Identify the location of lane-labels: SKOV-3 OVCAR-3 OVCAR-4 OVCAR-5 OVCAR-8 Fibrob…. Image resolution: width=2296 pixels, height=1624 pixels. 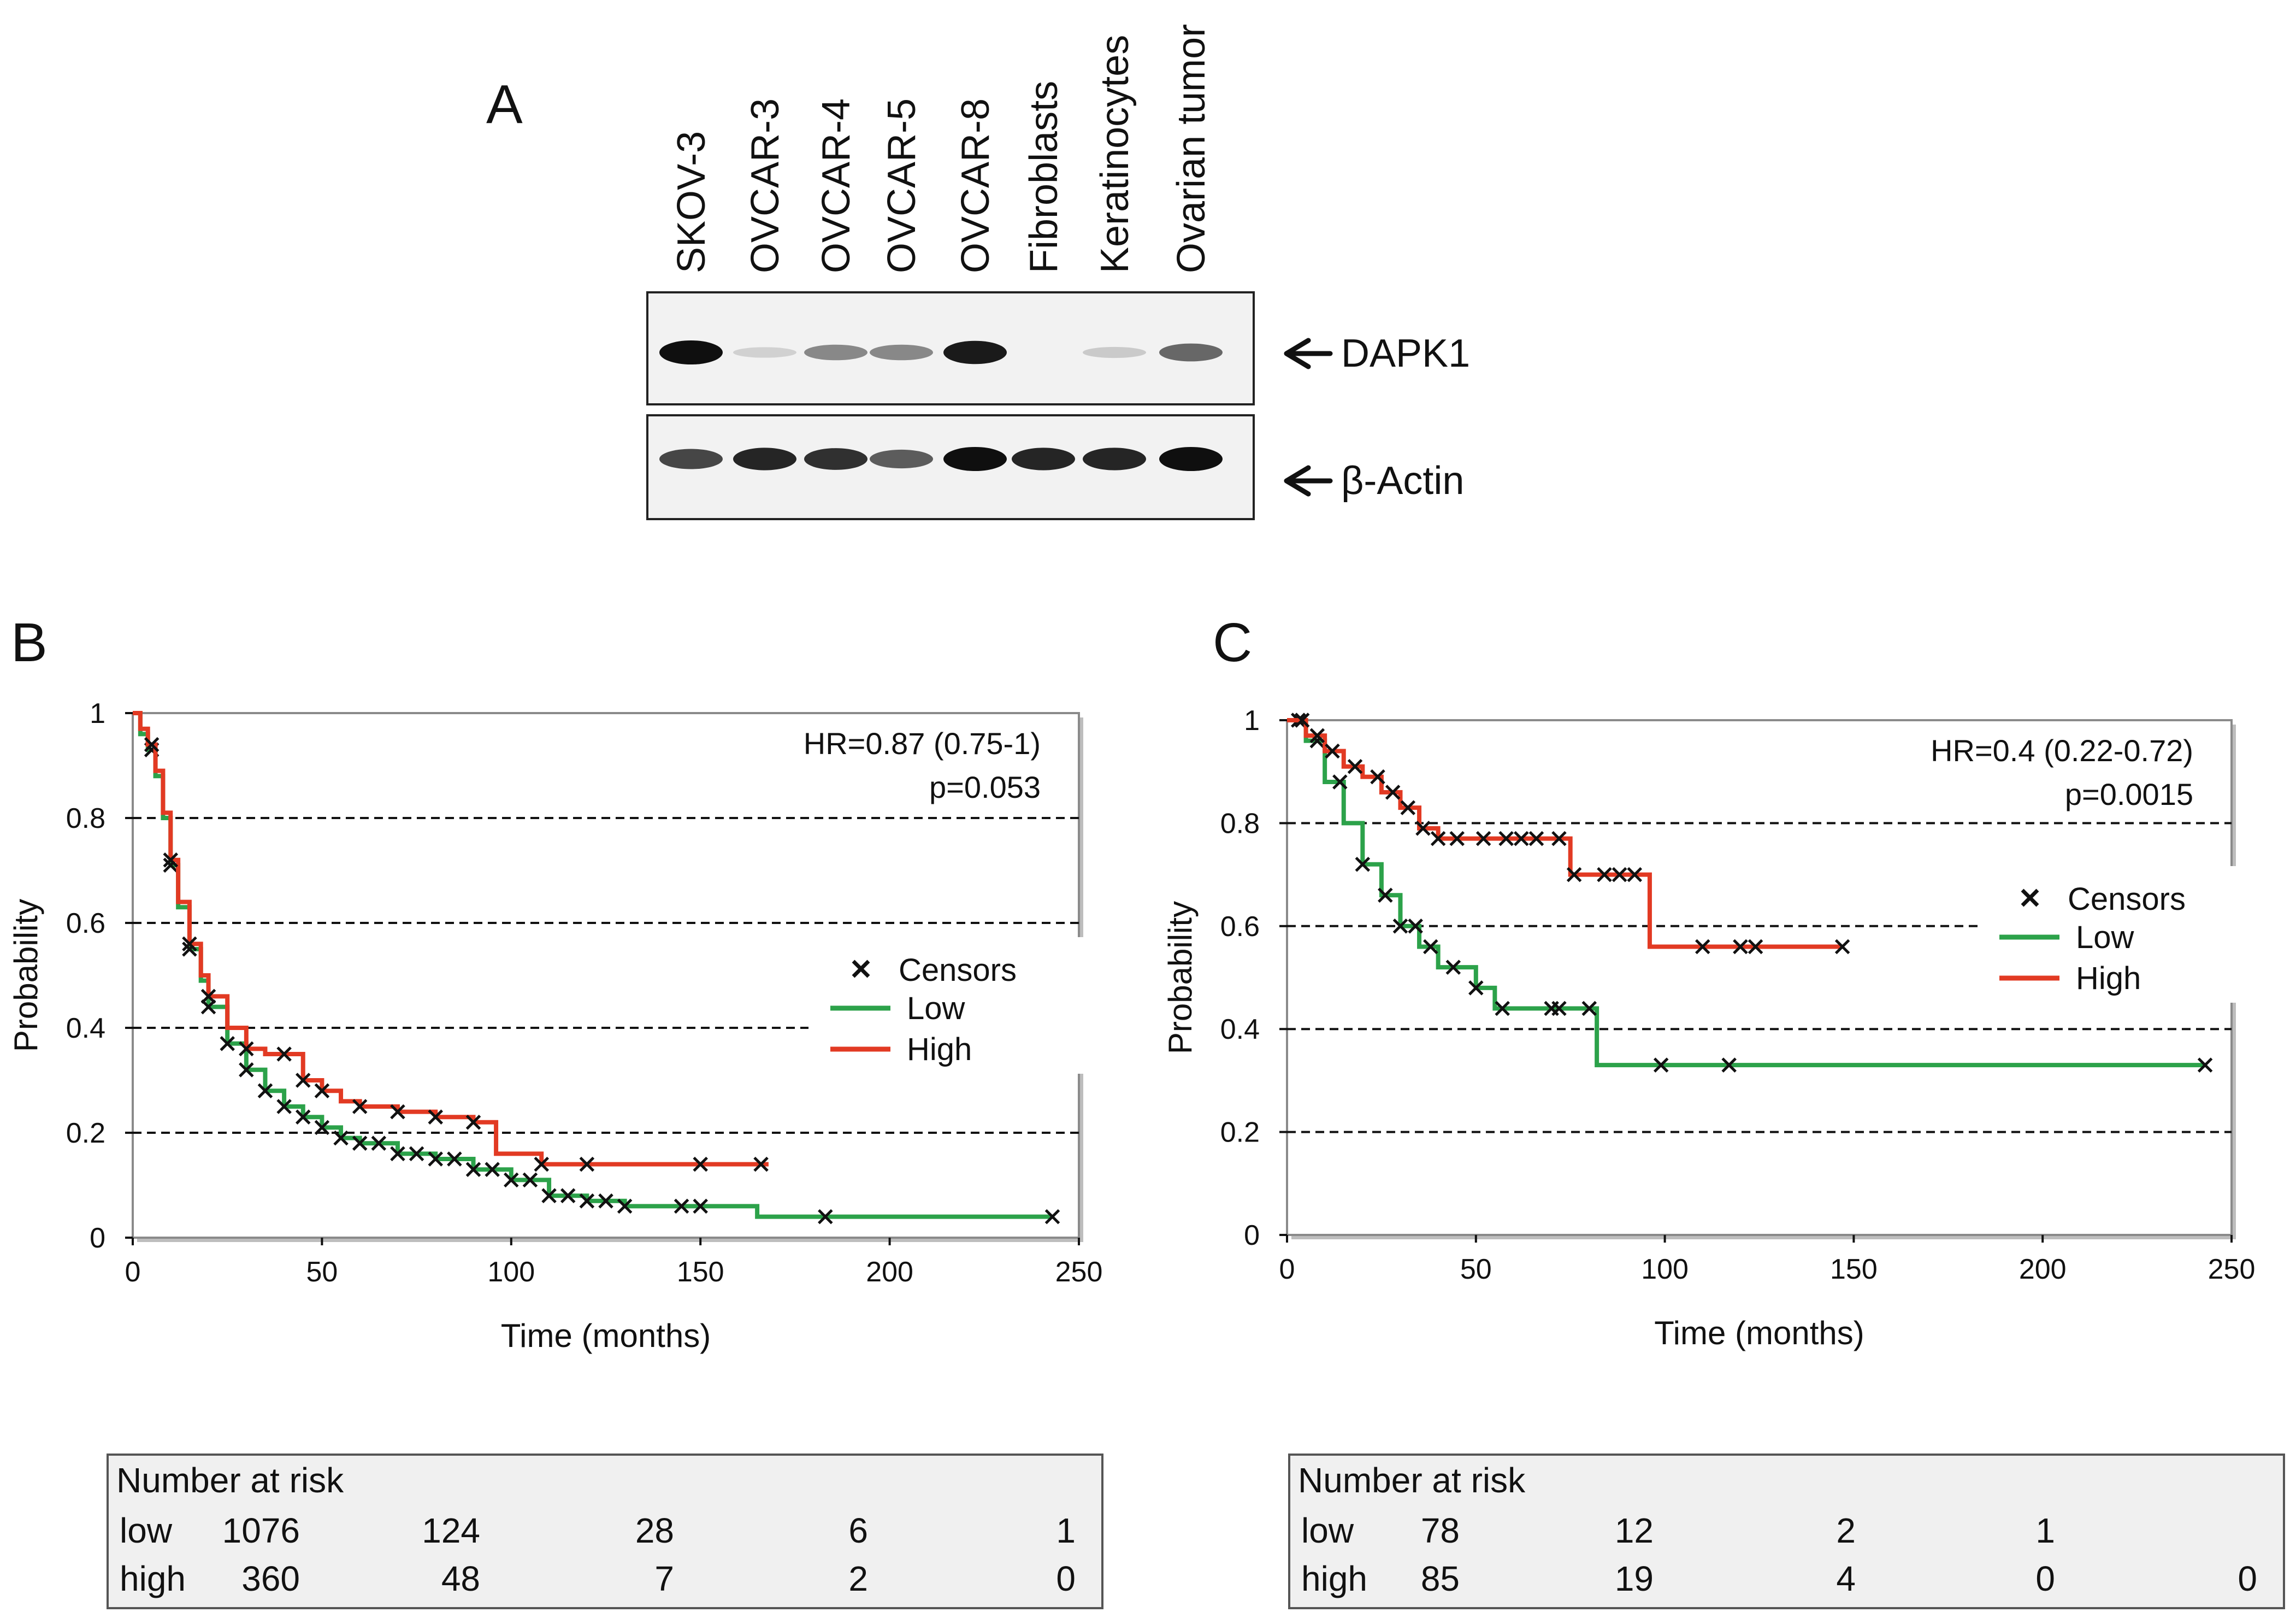
(942, 148).